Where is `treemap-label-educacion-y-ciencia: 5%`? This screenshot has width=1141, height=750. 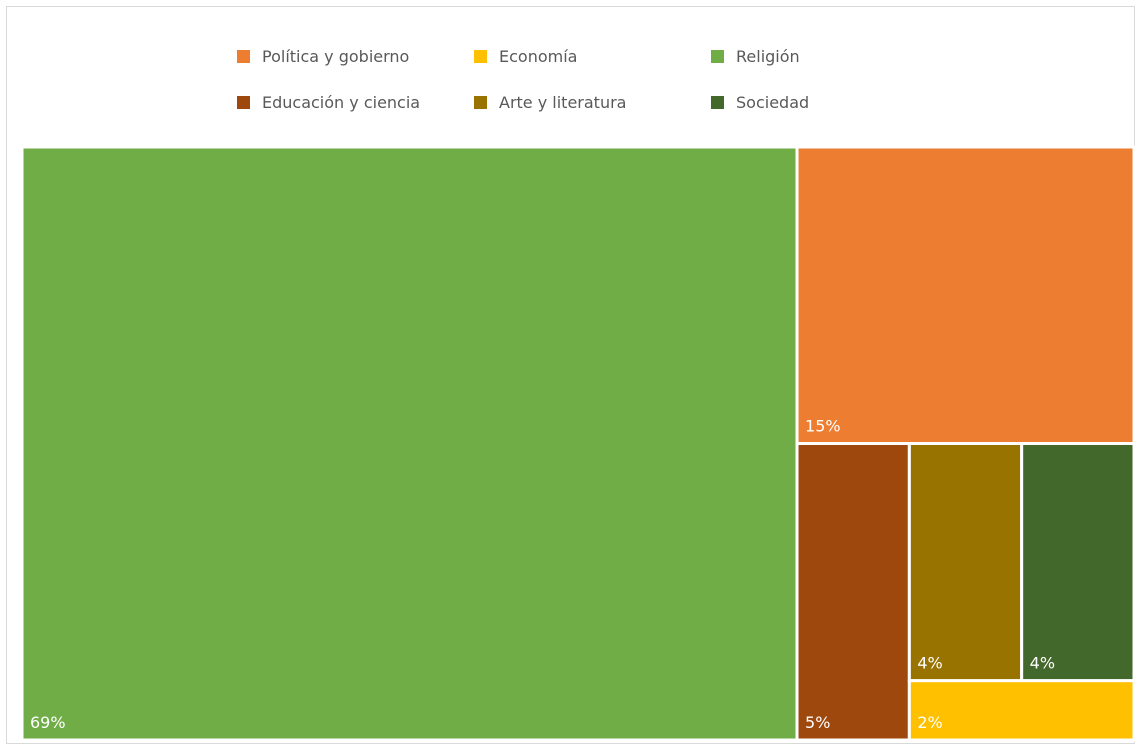 treemap-label-educacion-y-ciencia: 5% is located at coordinates (817, 722).